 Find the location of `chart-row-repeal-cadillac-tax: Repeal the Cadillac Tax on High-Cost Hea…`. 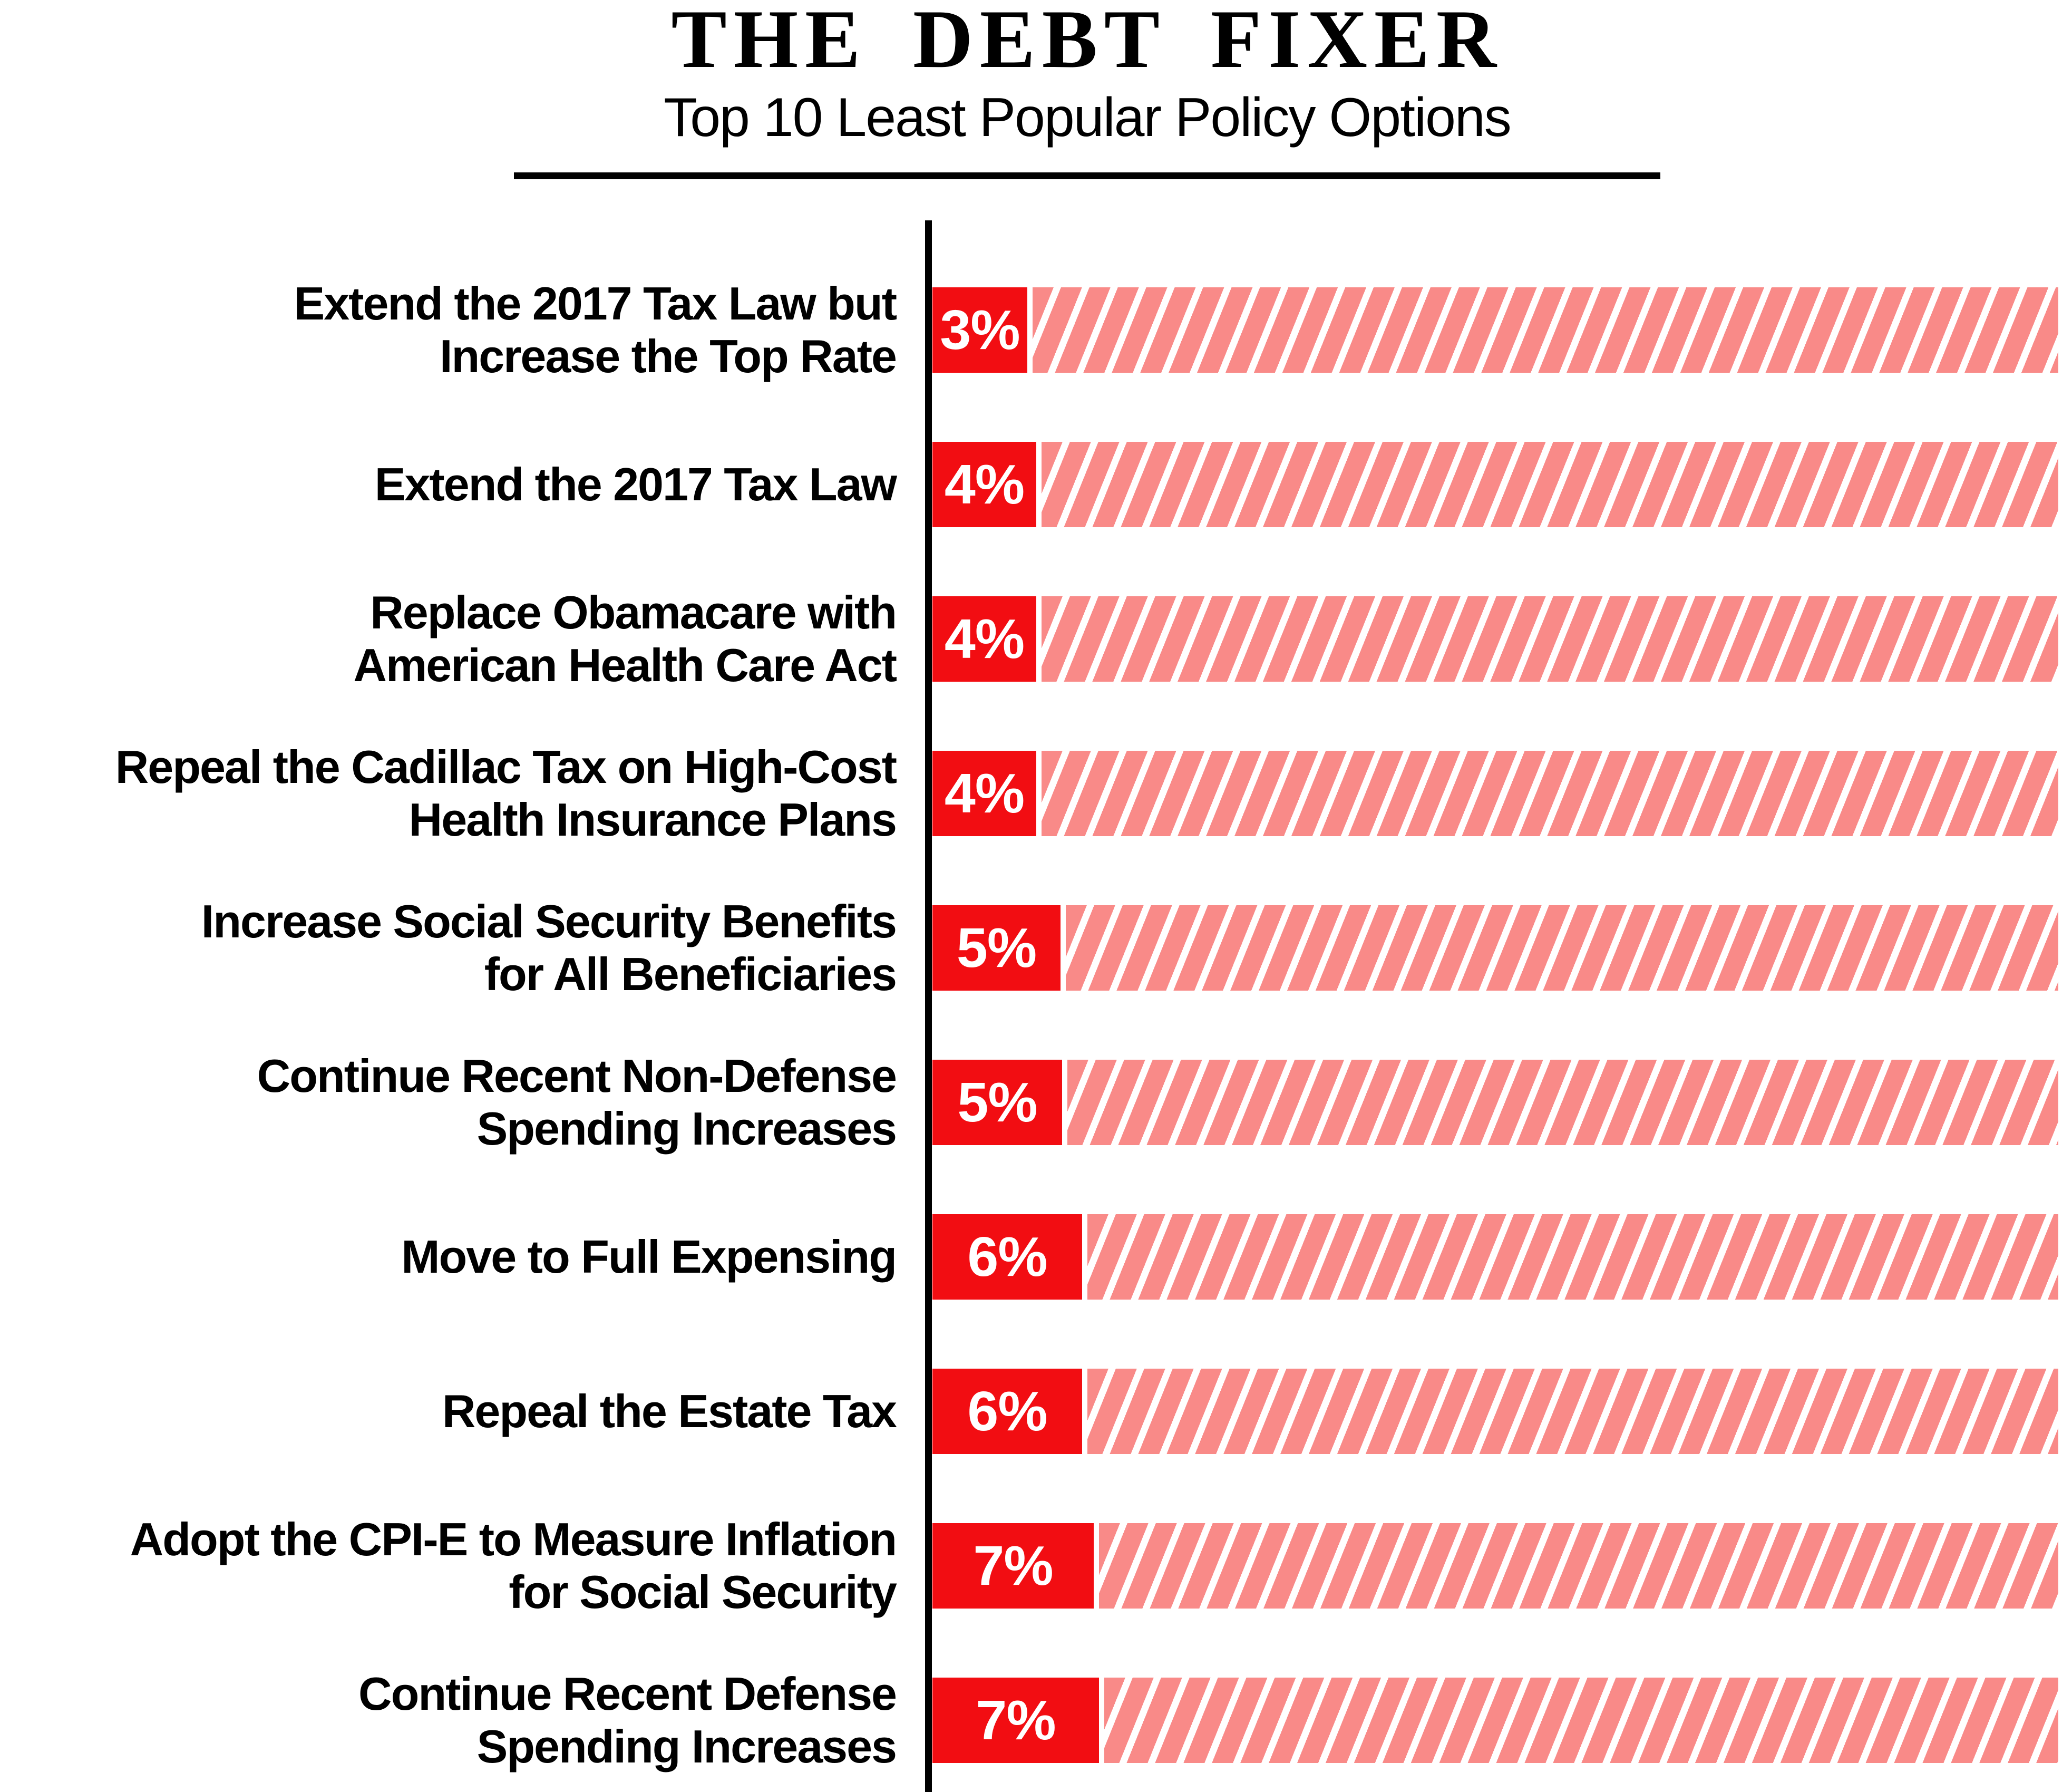

chart-row-repeal-cadillac-tax: Repeal the Cadillac Tax on High-Cost Hea… is located at coordinates (1036, 793).